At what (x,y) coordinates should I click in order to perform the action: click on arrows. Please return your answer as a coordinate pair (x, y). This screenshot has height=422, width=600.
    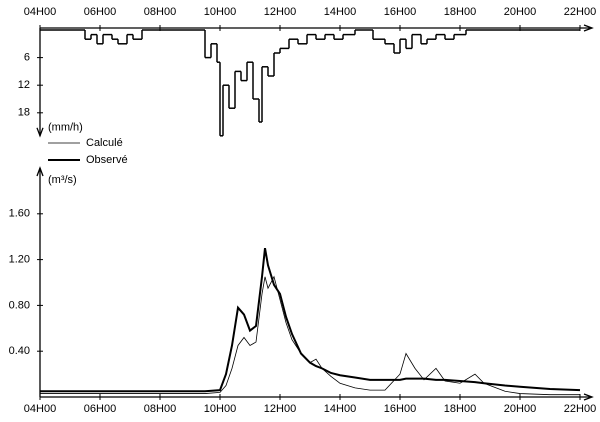
    Looking at the image, I should click on (588, 212).